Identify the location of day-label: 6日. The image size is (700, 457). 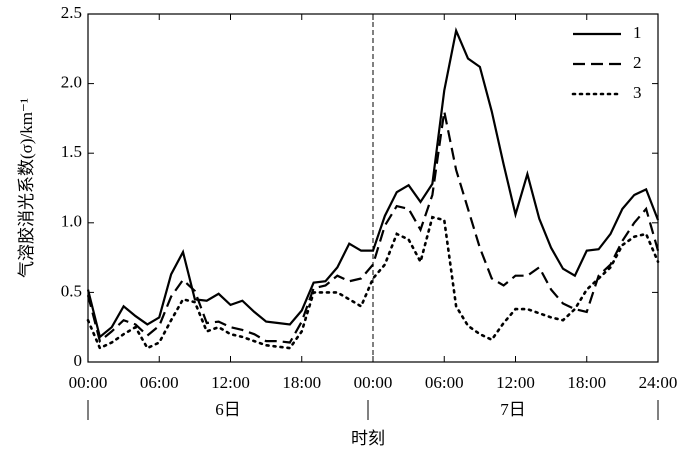
(228, 409).